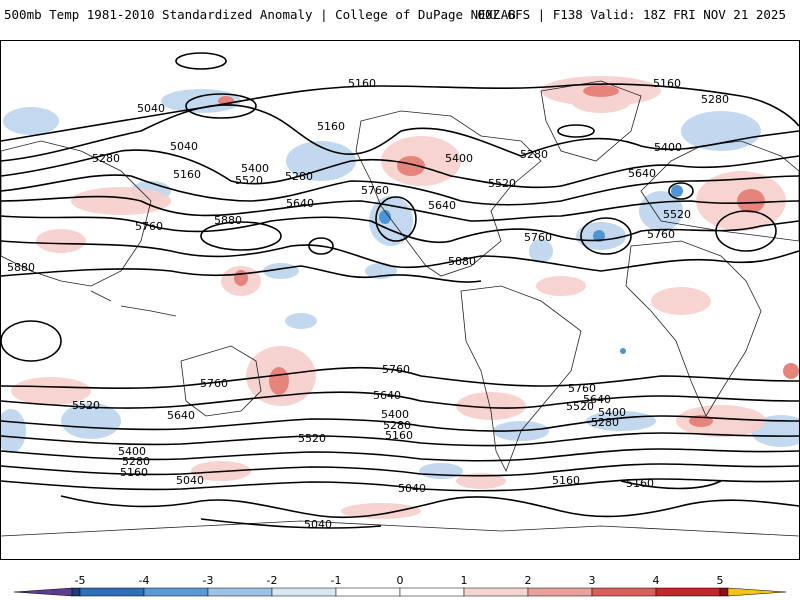 The width and height of the screenshot is (800, 600). I want to click on label-5160-satl-1: 5160, so click(566, 480).